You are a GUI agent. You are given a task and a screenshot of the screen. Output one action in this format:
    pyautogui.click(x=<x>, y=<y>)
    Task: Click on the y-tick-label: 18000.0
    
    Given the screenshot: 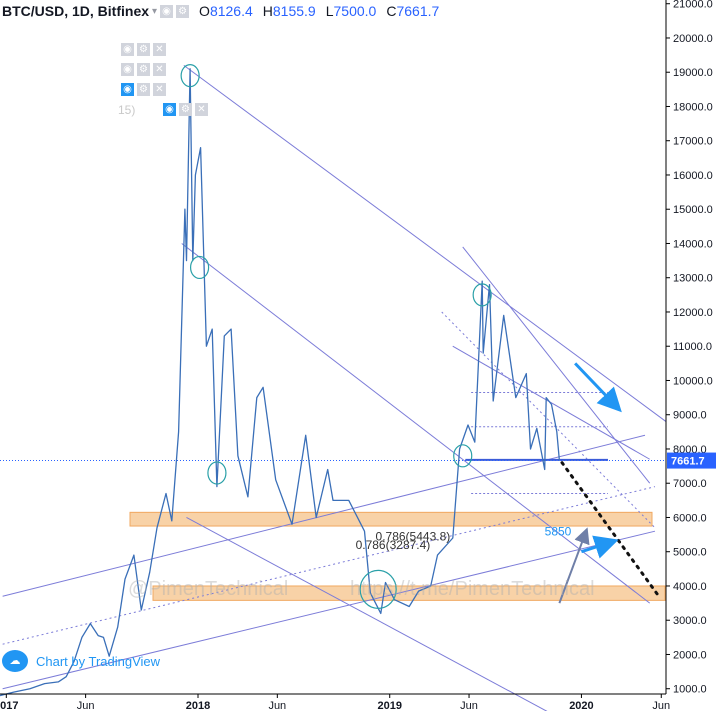 What is the action you would take?
    pyautogui.click(x=693, y=107)
    